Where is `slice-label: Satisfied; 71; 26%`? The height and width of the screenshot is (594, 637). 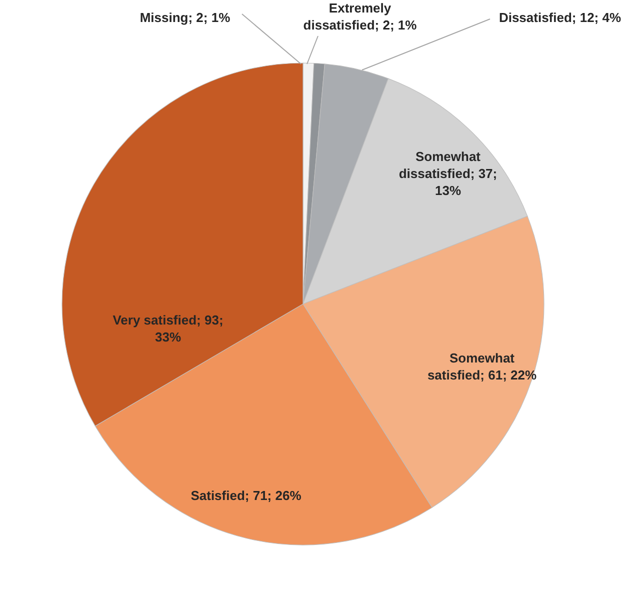
slice-label: Satisfied; 71; 26% is located at coordinates (246, 496).